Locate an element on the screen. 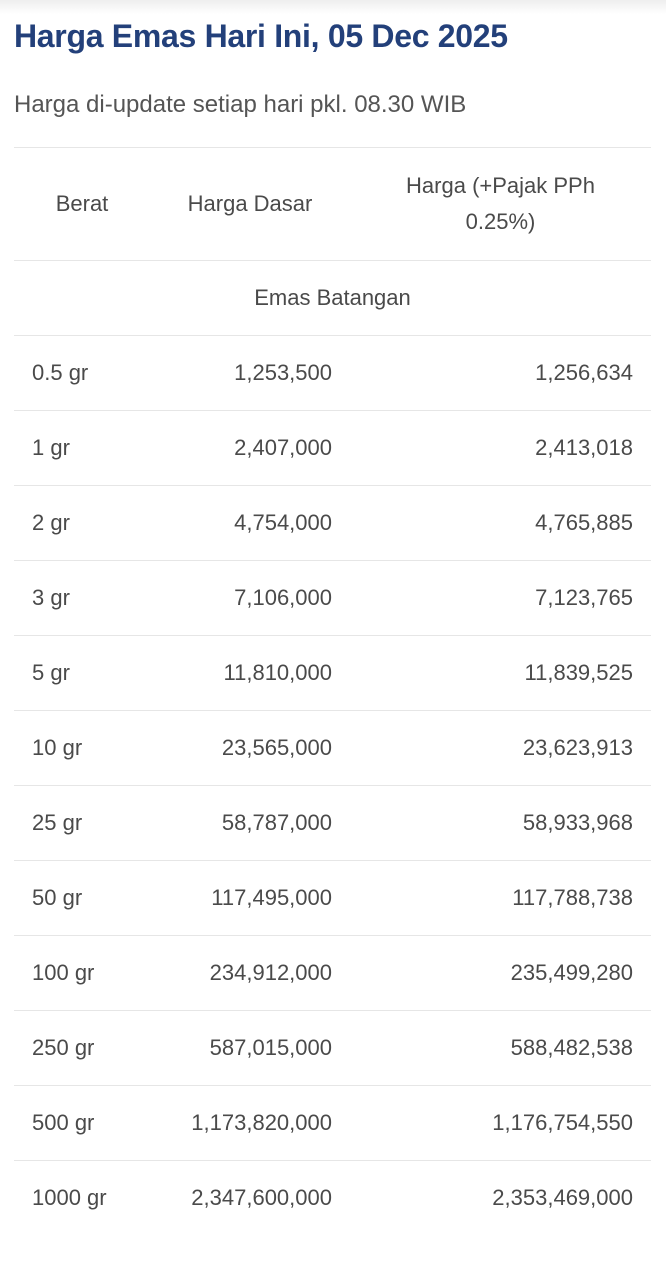 Image resolution: width=666 pixels, height=1264 pixels. weight-cell: 3 gr is located at coordinates (82, 598).